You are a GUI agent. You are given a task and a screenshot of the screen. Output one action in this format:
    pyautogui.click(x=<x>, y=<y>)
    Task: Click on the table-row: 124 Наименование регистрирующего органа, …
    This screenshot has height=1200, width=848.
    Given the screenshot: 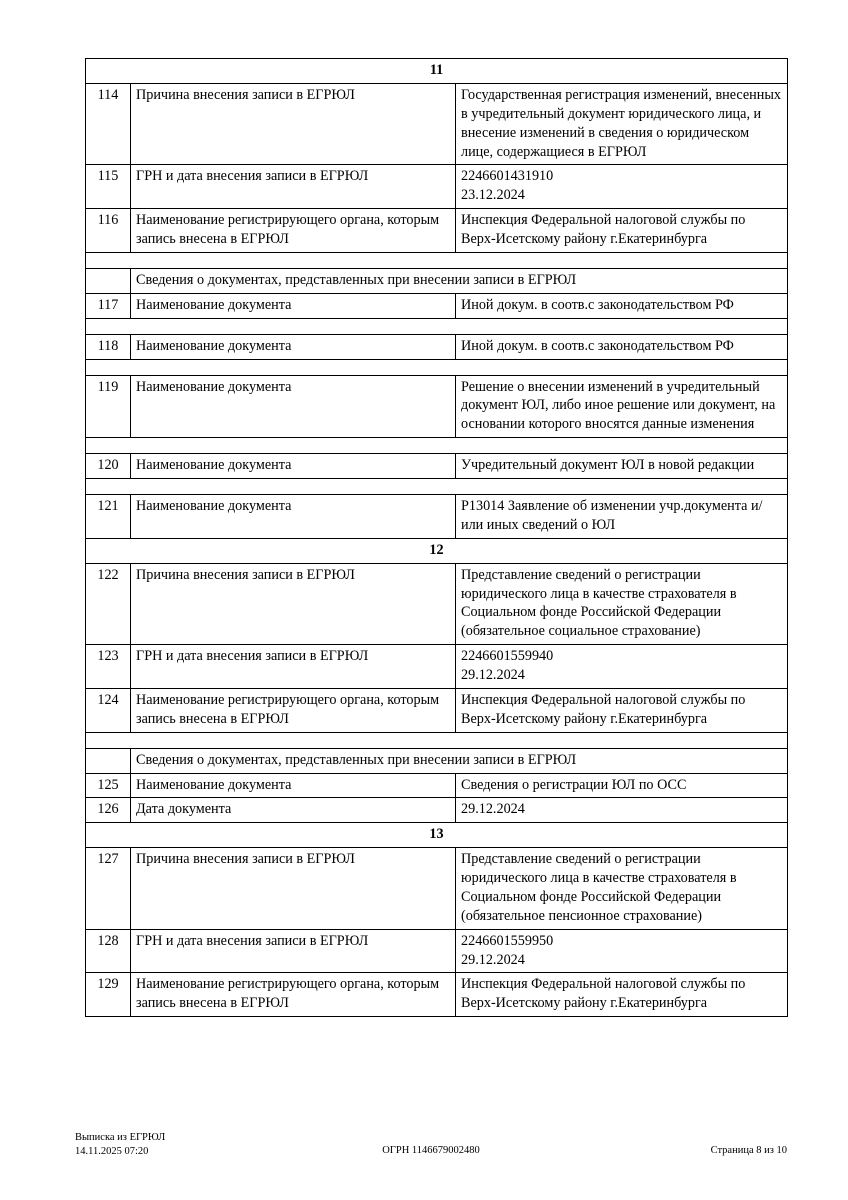 What is the action you would take?
    pyautogui.click(x=437, y=710)
    